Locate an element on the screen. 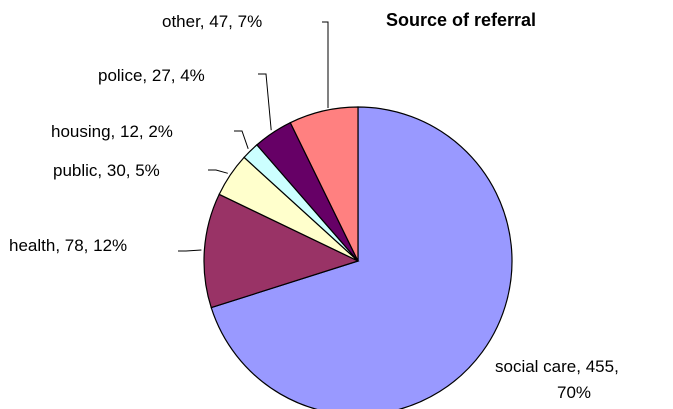 The image size is (673, 409). pie-slice-health is located at coordinates (281, 251).